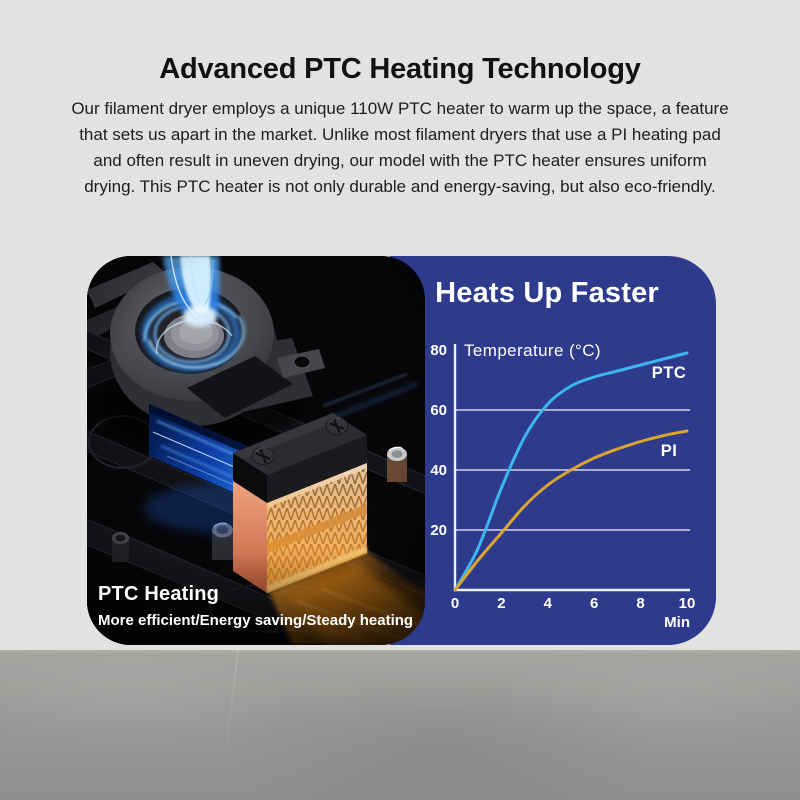 The image size is (800, 800). I want to click on x-tick-4: 4, so click(548, 603).